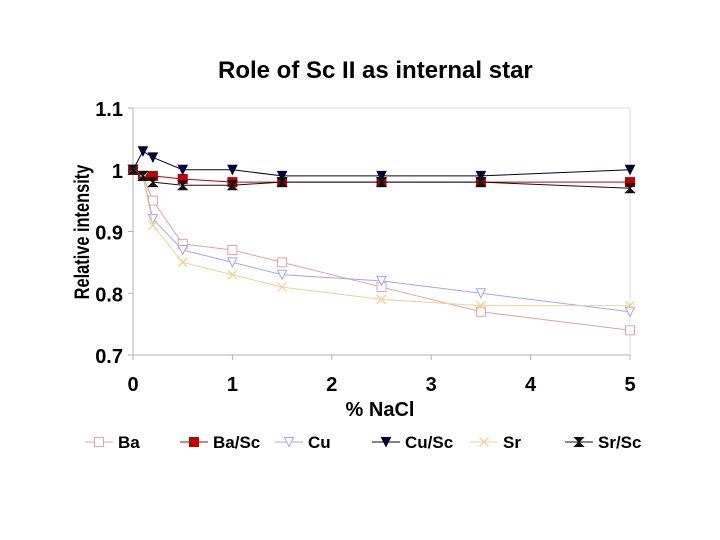 The image size is (720, 540). I want to click on legend-item: Ba/Sc, so click(220, 442).